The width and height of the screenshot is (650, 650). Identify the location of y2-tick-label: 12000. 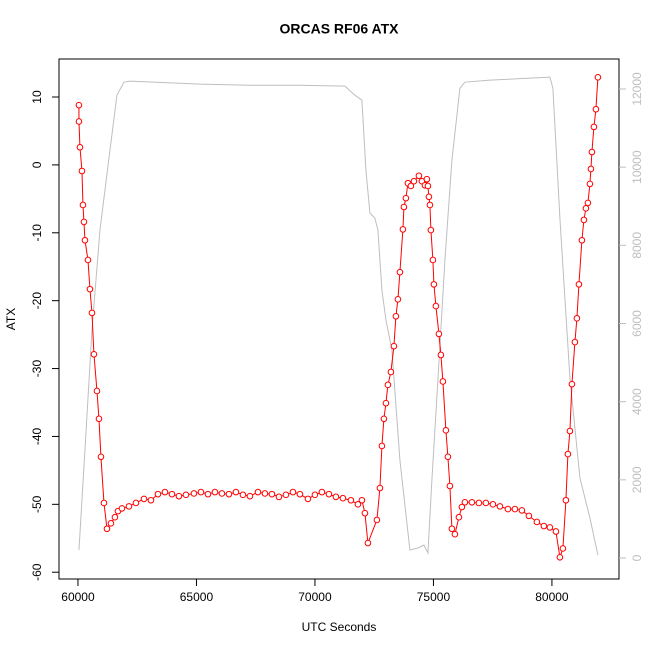
(637, 89).